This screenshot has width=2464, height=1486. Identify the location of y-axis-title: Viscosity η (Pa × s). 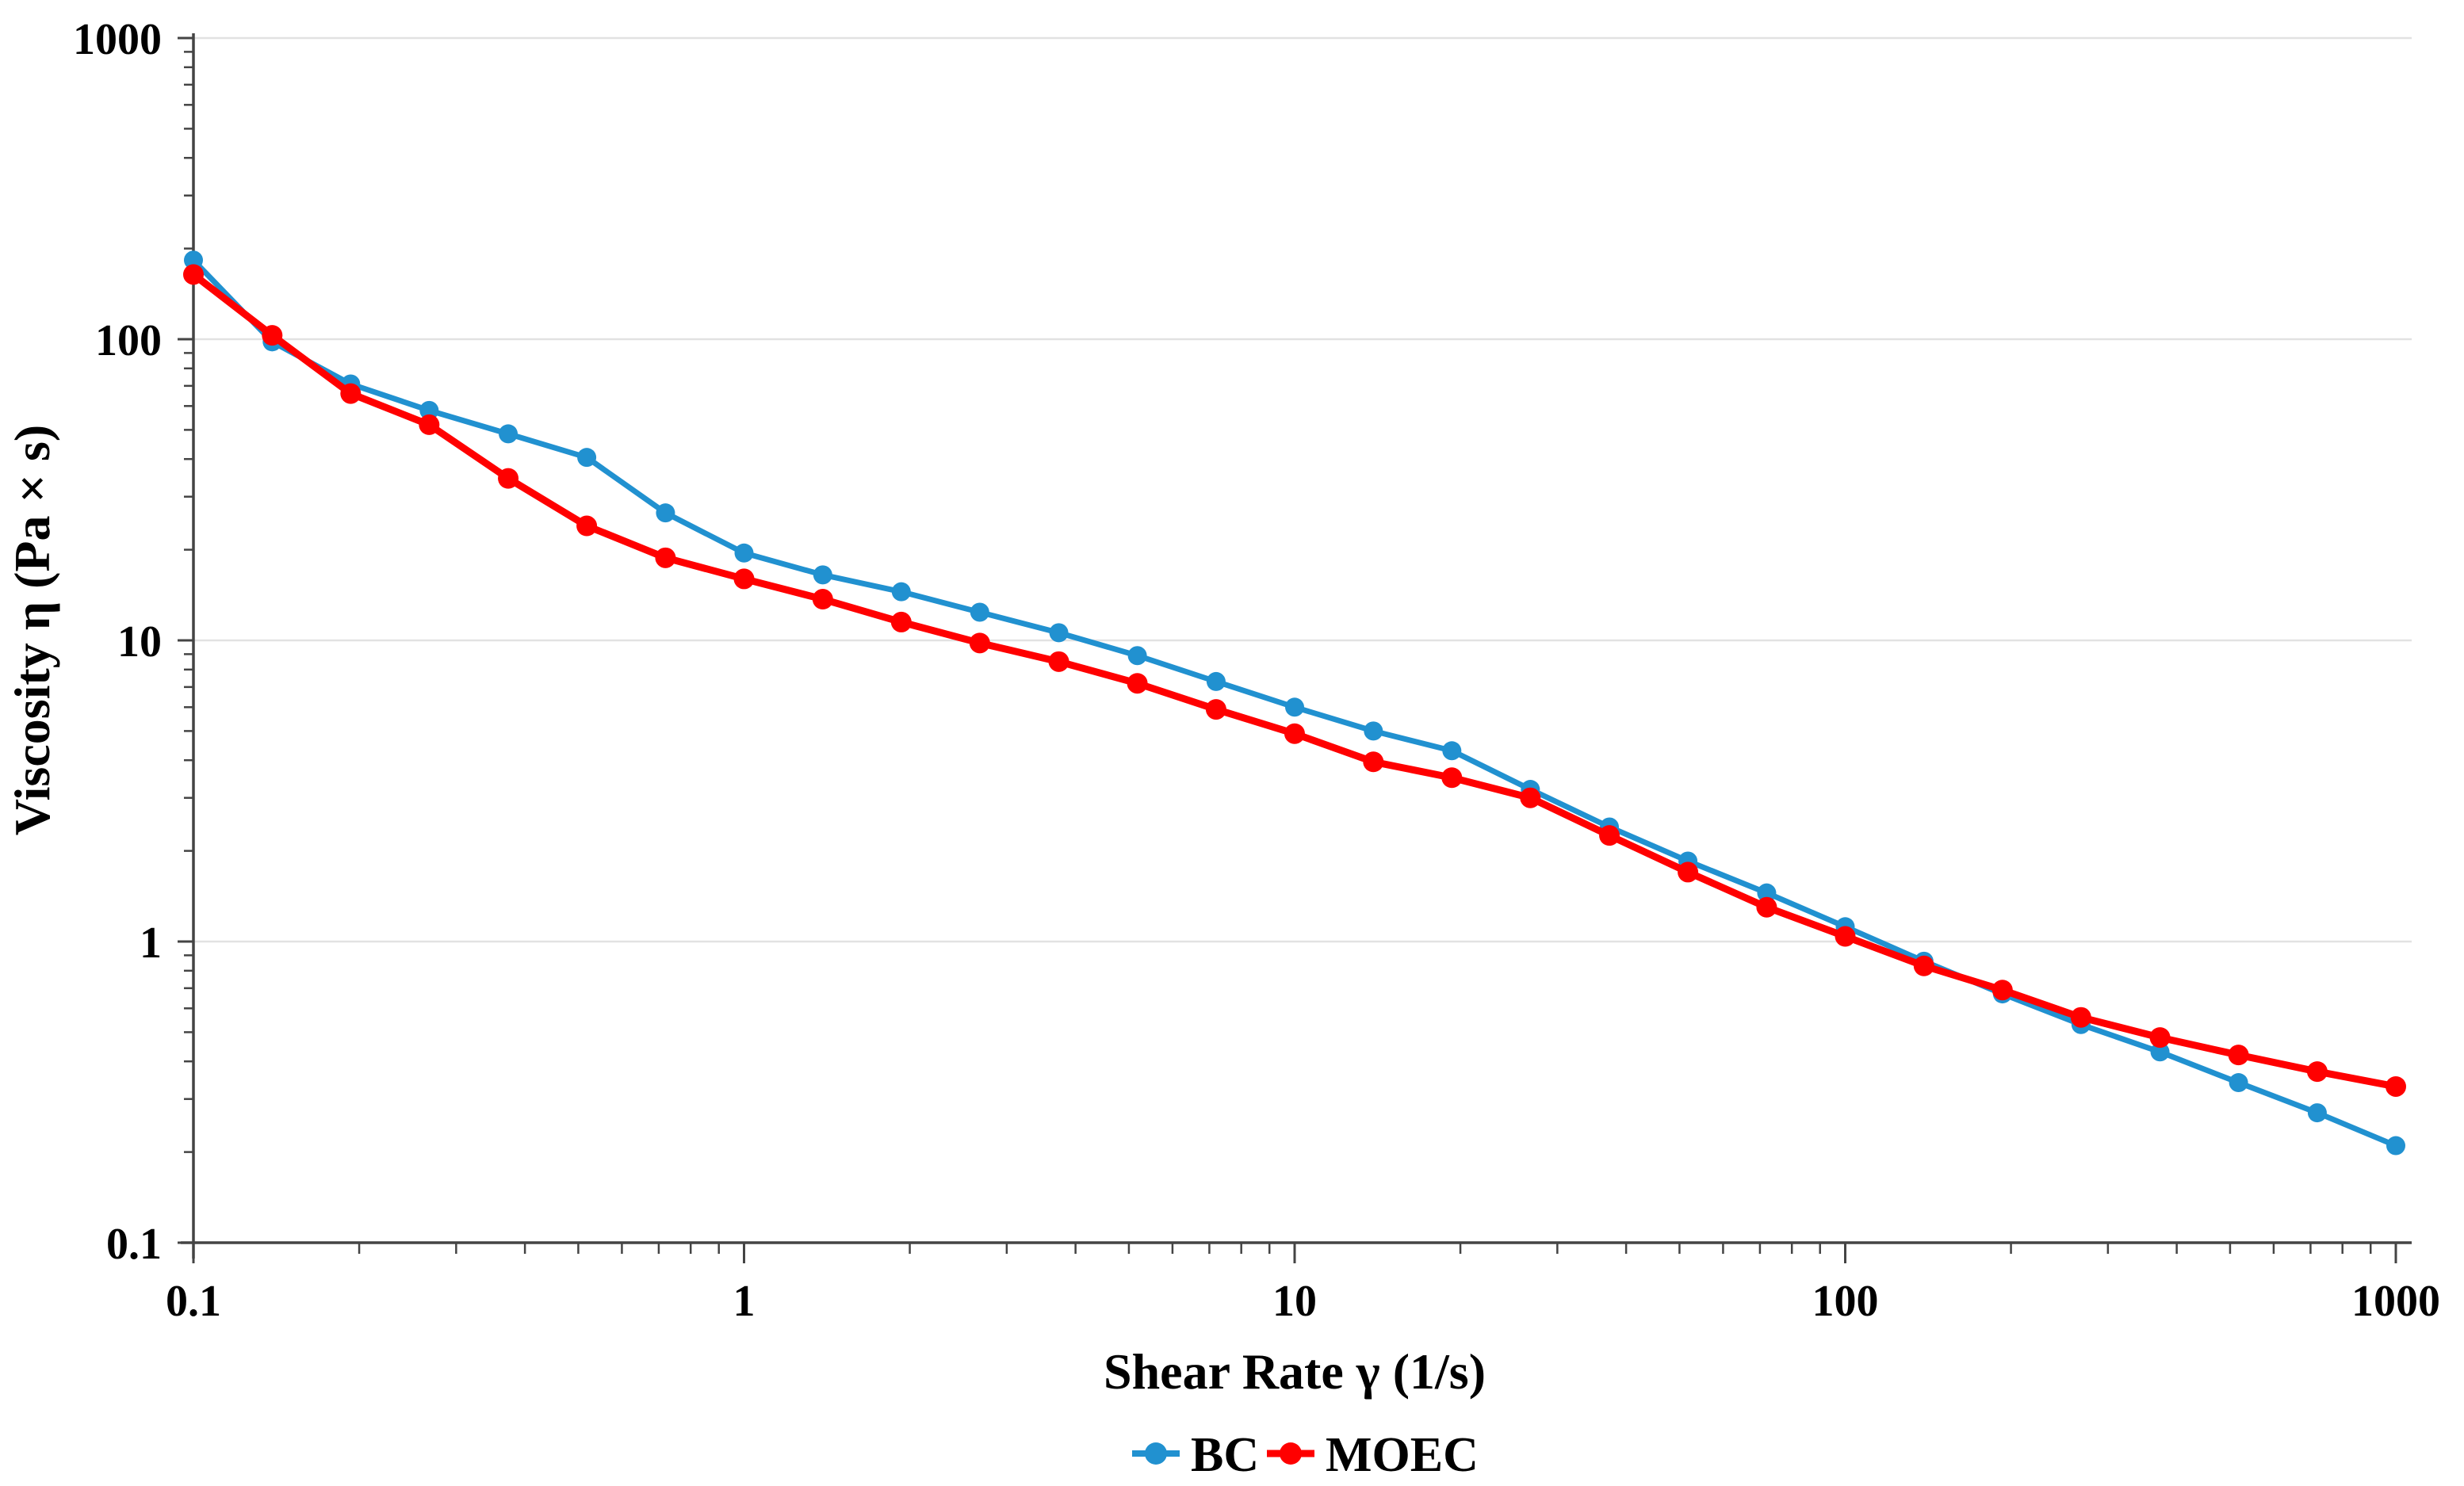
(32, 630).